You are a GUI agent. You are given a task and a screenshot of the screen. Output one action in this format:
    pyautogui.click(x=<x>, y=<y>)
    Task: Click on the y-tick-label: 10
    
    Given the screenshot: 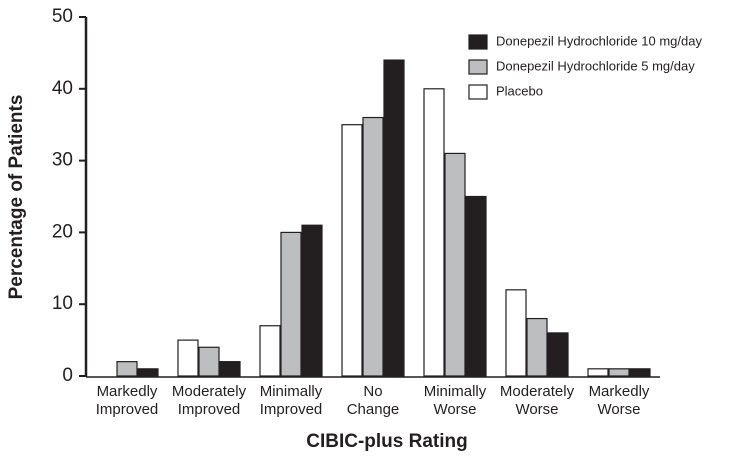 What is the action you would take?
    pyautogui.click(x=62, y=303)
    